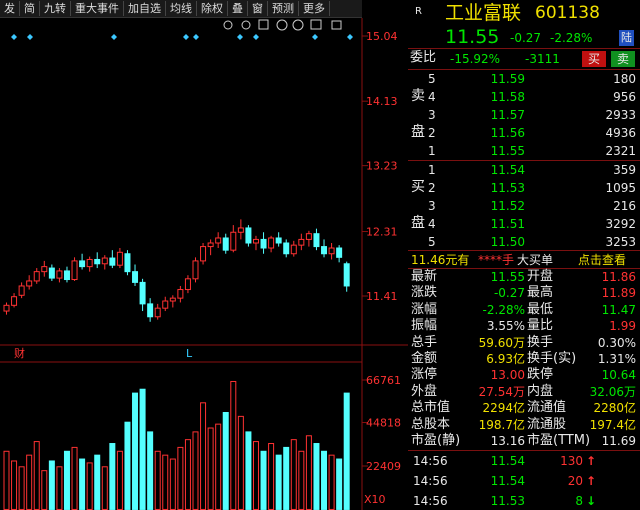 The width and height of the screenshot is (640, 510). Describe the element at coordinates (97, 8) in the screenshot. I see `toolbar-item: 重大事件` at that location.